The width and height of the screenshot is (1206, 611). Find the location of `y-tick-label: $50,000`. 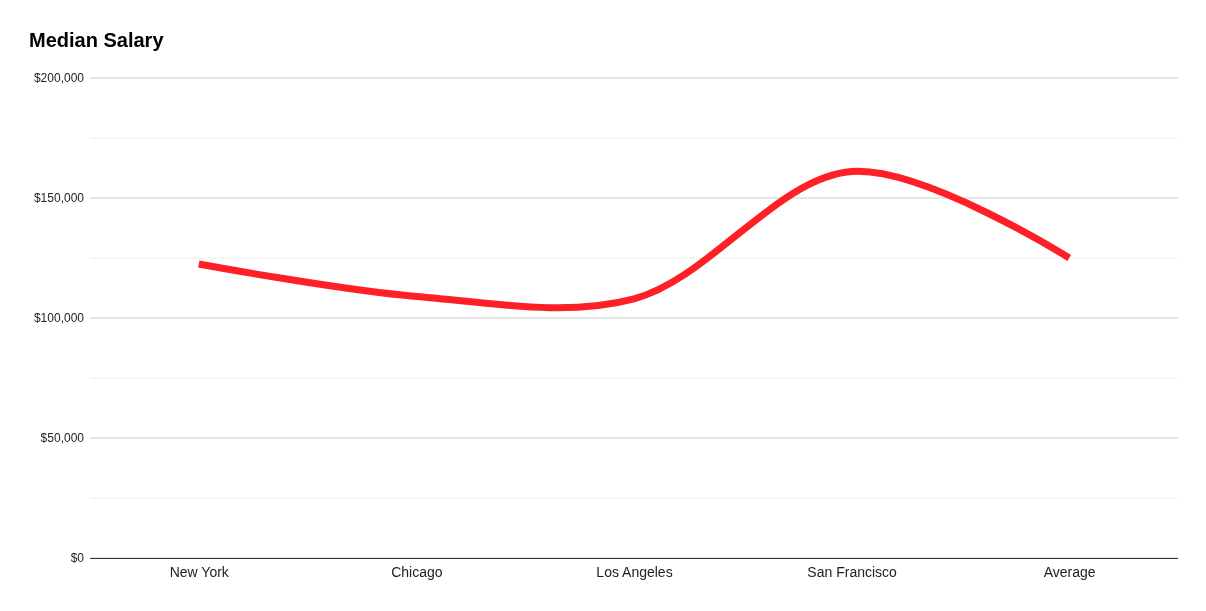

y-tick-label: $50,000 is located at coordinates (62, 438).